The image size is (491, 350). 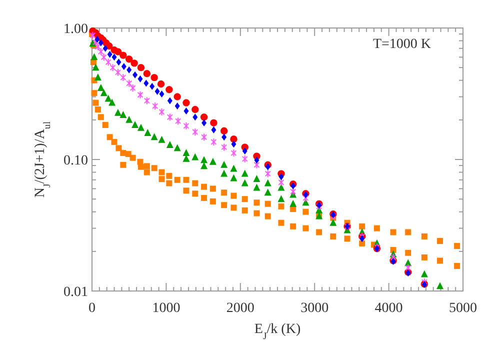 I want to click on x-tick-label: 5000, so click(x=463, y=308).